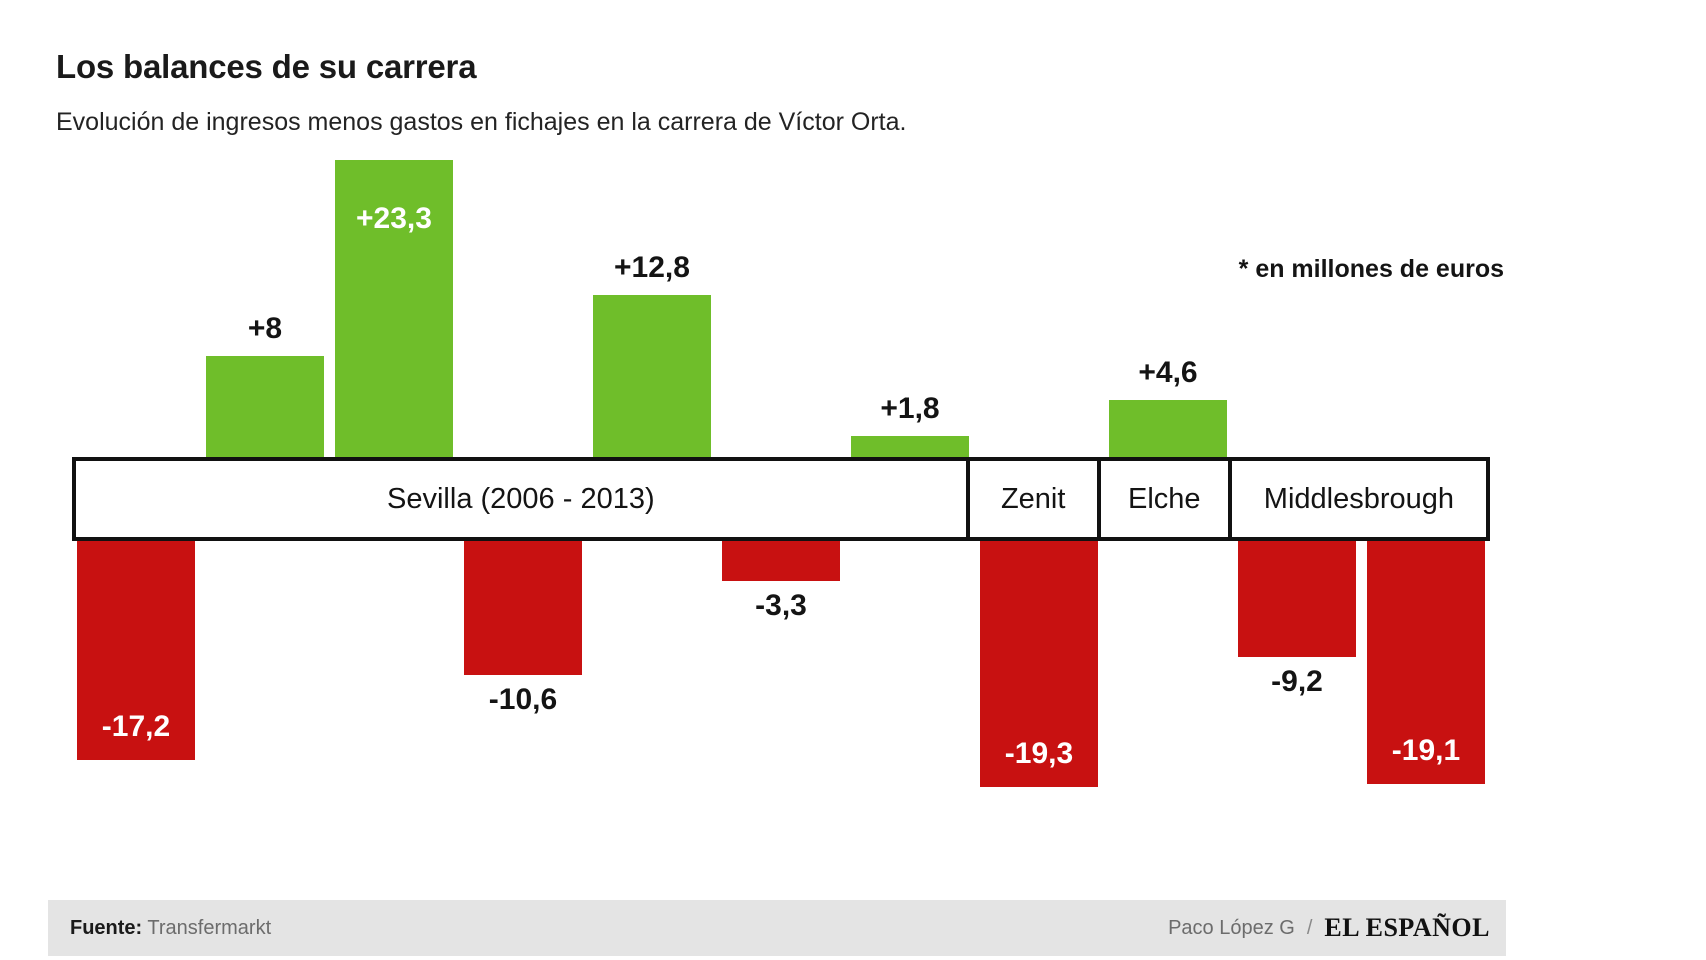 Image resolution: width=1706 pixels, height=960 pixels. Describe the element at coordinates (136, 726) in the screenshot. I see `bar-value-label-1: -17,2` at that location.